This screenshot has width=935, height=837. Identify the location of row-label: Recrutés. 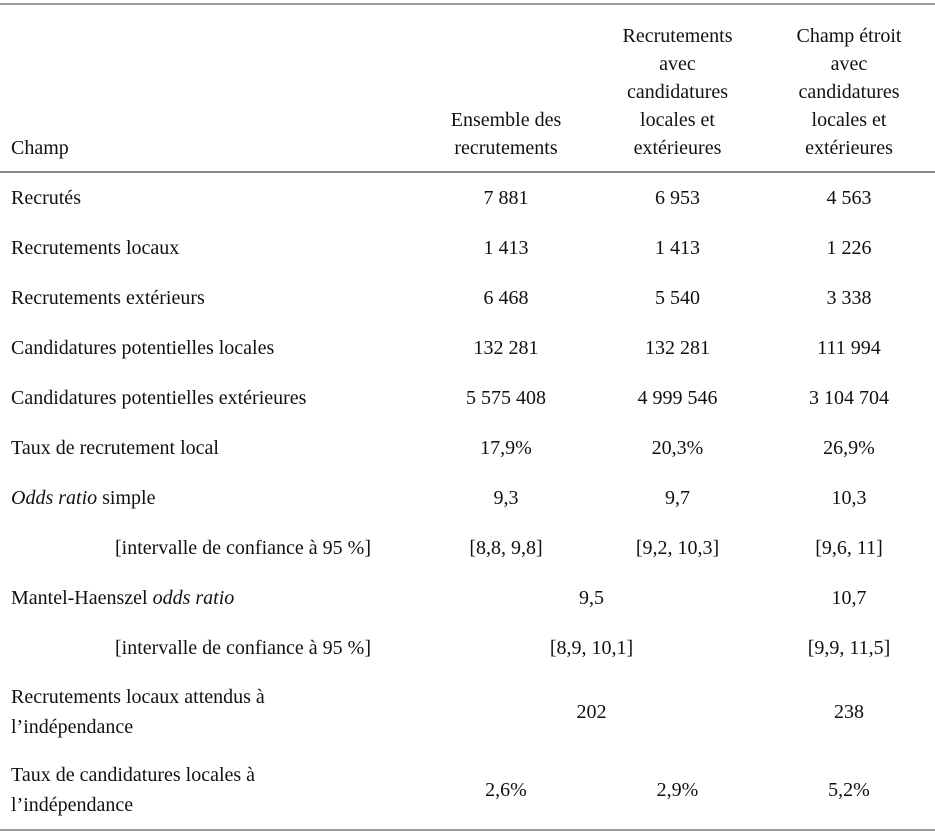
(46, 198).